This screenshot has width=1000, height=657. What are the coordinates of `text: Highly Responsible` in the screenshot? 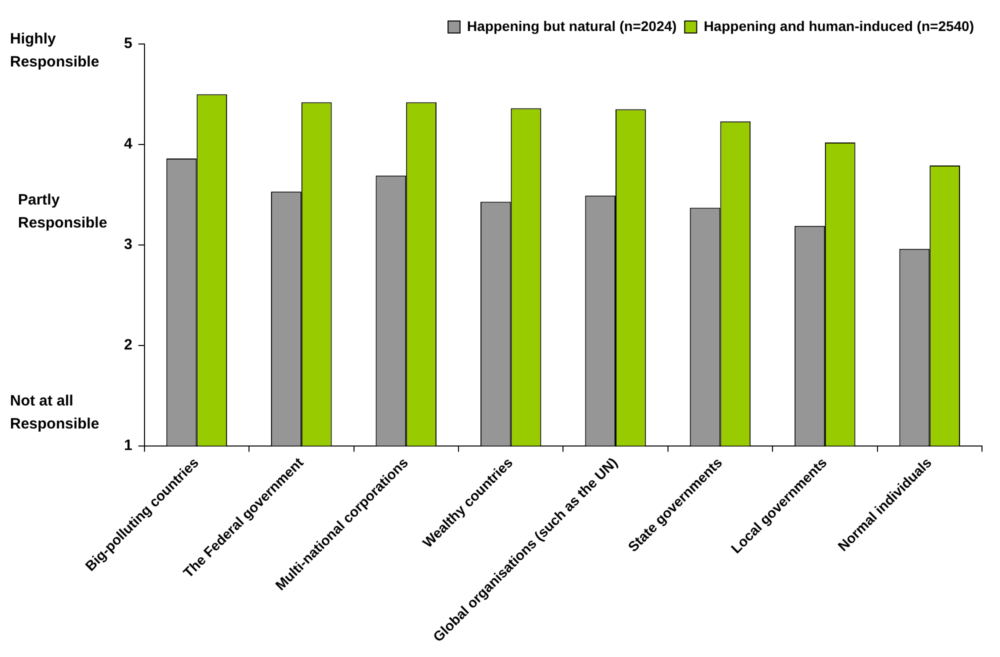 It's located at (55, 50).